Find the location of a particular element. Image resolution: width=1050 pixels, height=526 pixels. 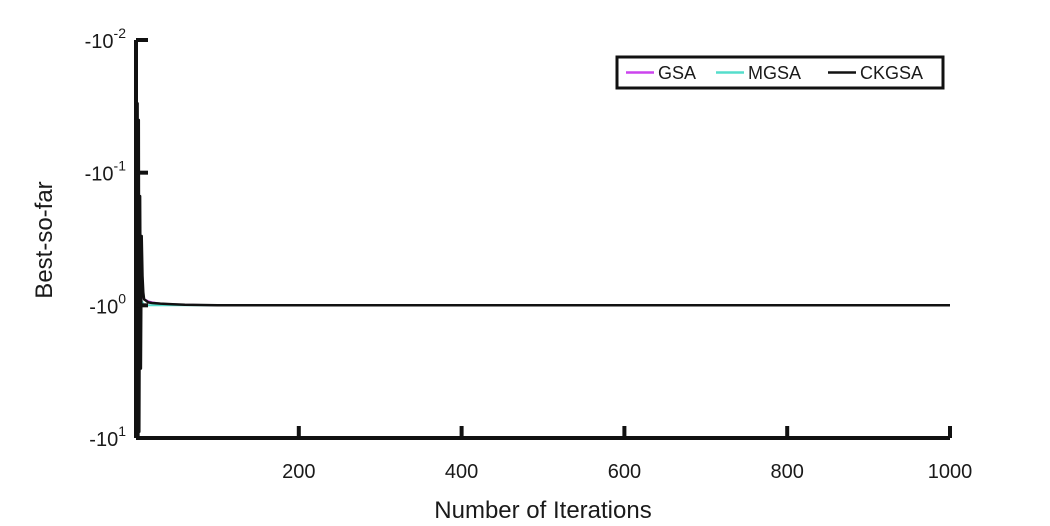

y-tick-label: -10-1 is located at coordinates (106, 172).